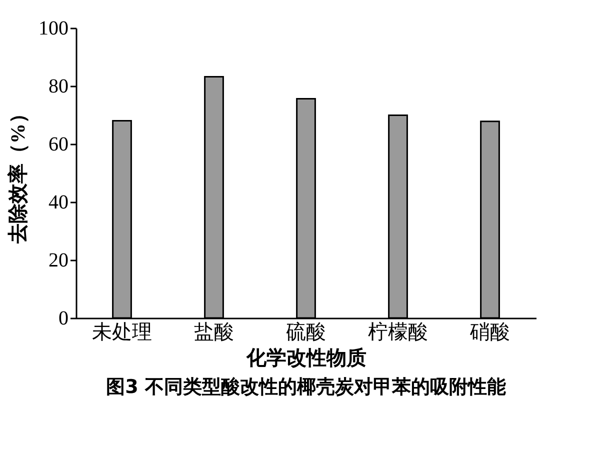  What do you see at coordinates (58, 203) in the screenshot?
I see `y-tick-label: 40` at bounding box center [58, 203].